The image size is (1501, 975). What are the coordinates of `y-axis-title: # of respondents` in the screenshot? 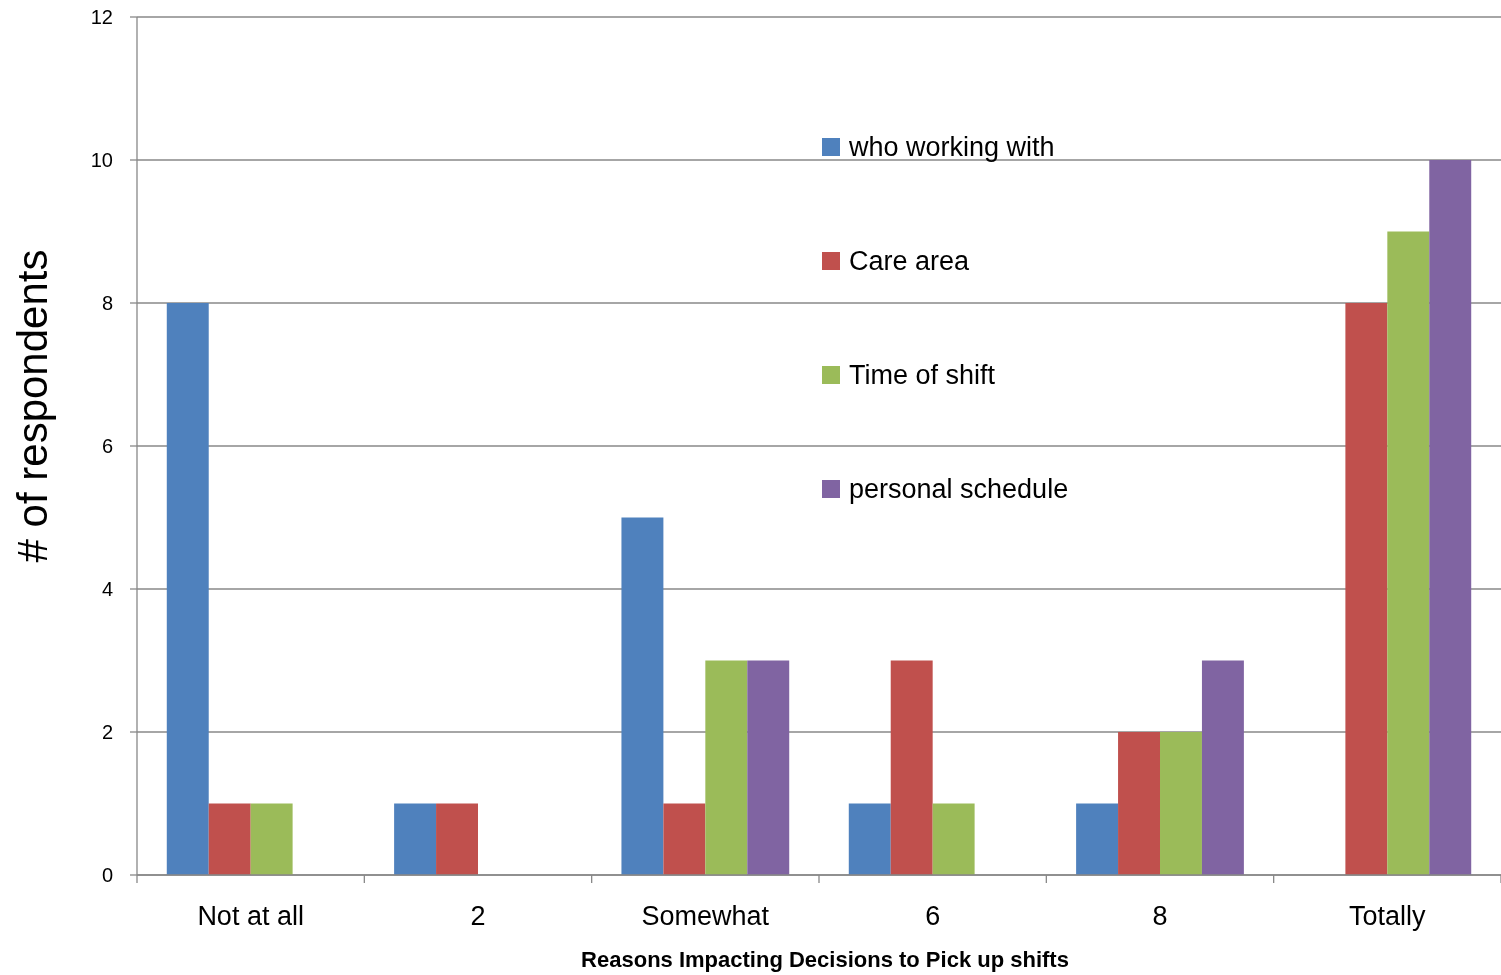 It's located at (32, 406).